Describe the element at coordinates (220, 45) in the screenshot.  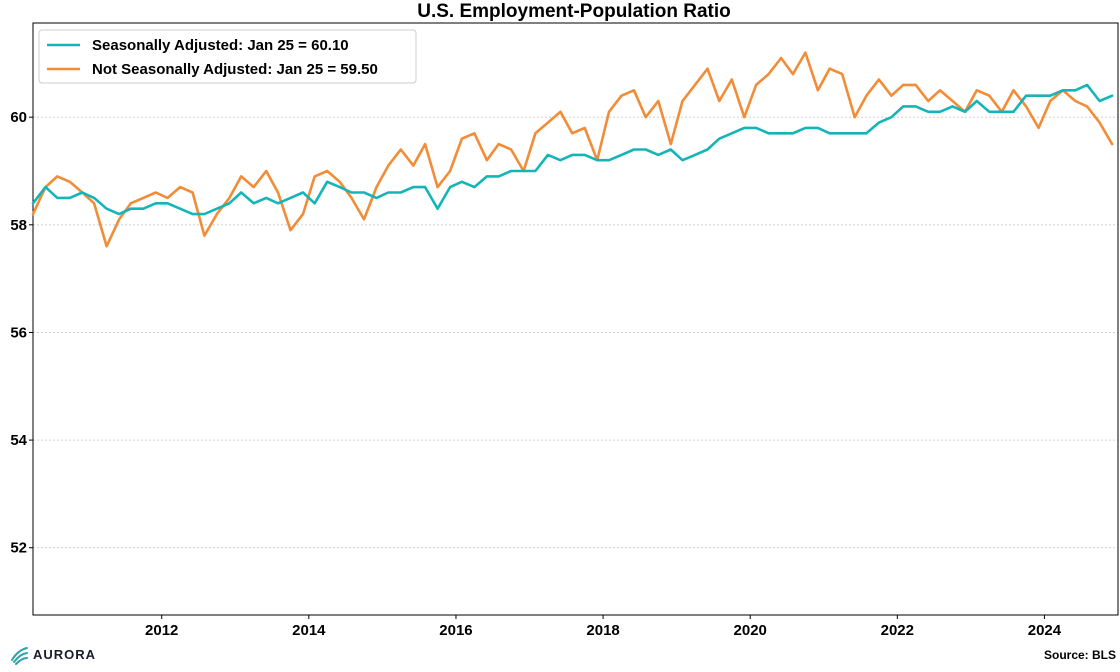
I see `legend-label-seasonally-adjusted: Seasonally Adjusted: Jan 25 = 60.10` at that location.